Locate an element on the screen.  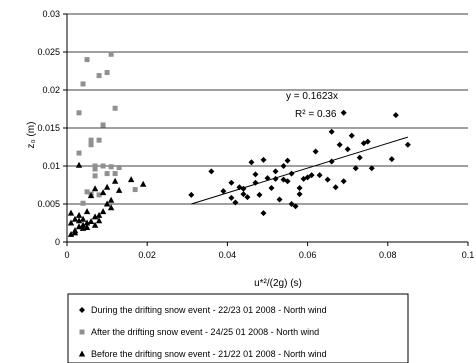
trendline is located at coordinates (299, 170).